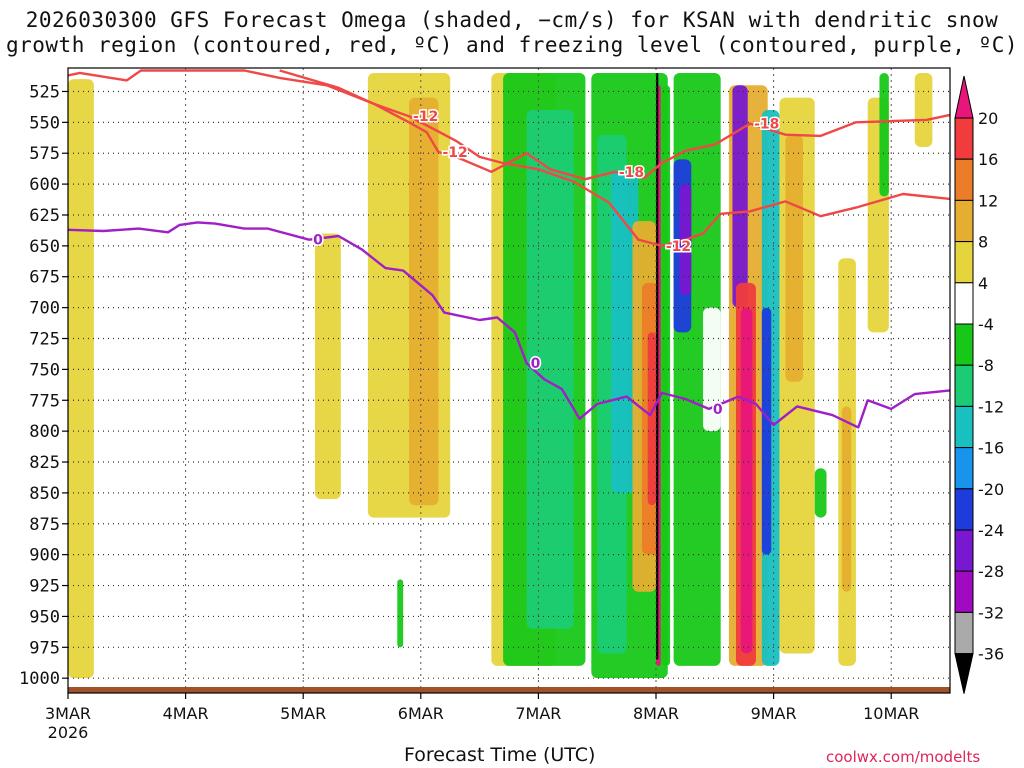  I want to click on colorbar-label: 8, so click(983, 242).